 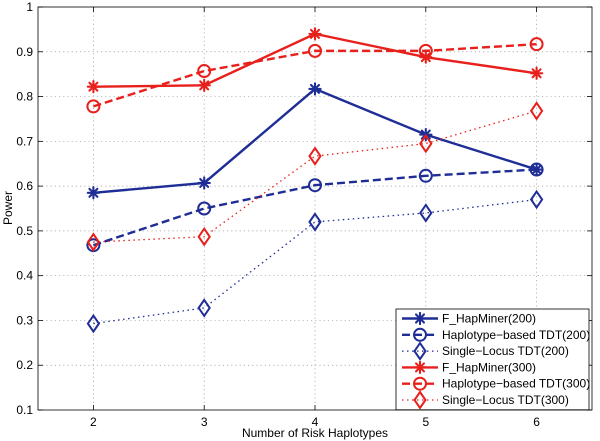 What do you see at coordinates (516, 335) in the screenshot?
I see `legend-label: Haplotype−based TDT(200)` at bounding box center [516, 335].